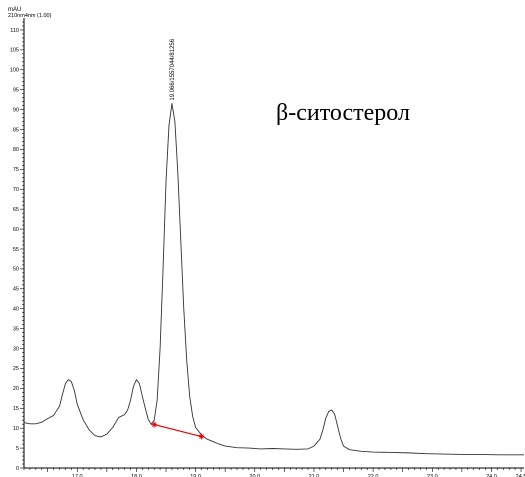  Describe the element at coordinates (16, 369) in the screenshot. I see `y-tick-label: 25` at that location.